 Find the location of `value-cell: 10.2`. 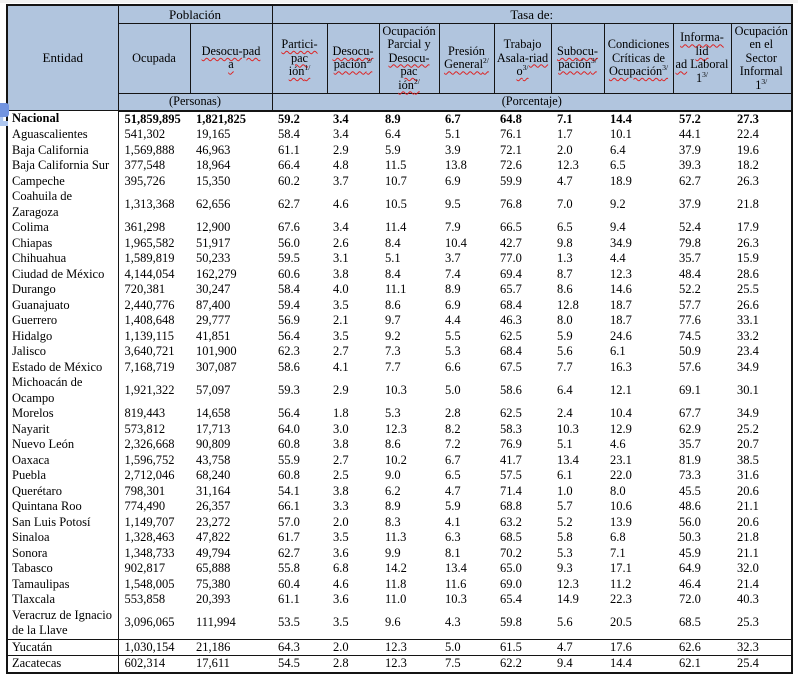

value-cell: 10.2 is located at coordinates (396, 459).